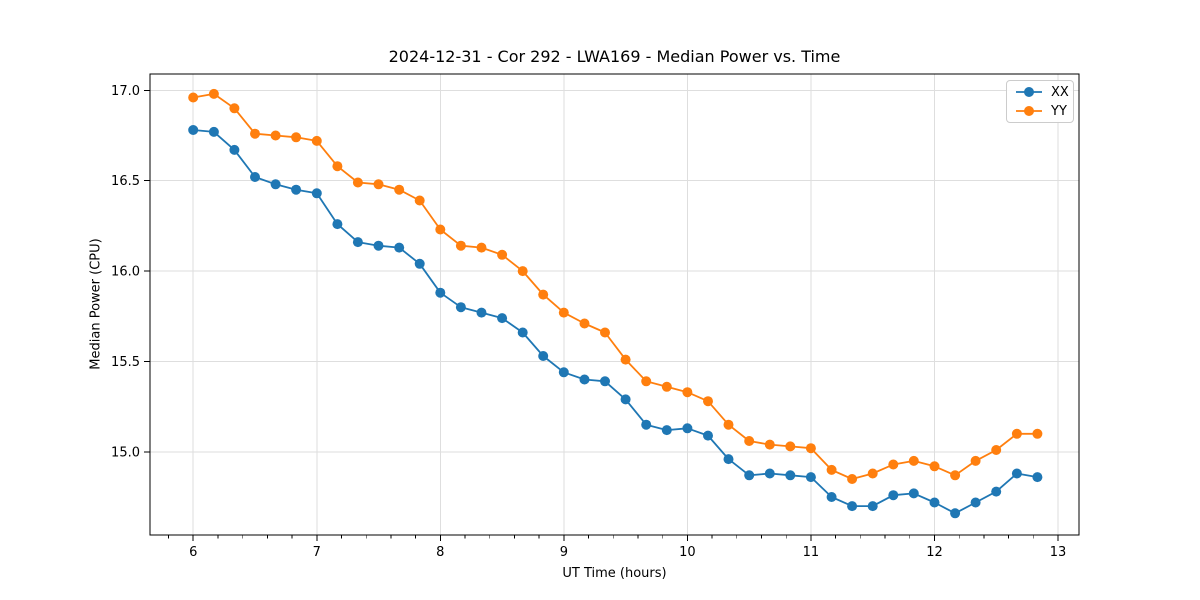  Describe the element at coordinates (1060, 92) in the screenshot. I see `legend-label-xx: XX` at that location.